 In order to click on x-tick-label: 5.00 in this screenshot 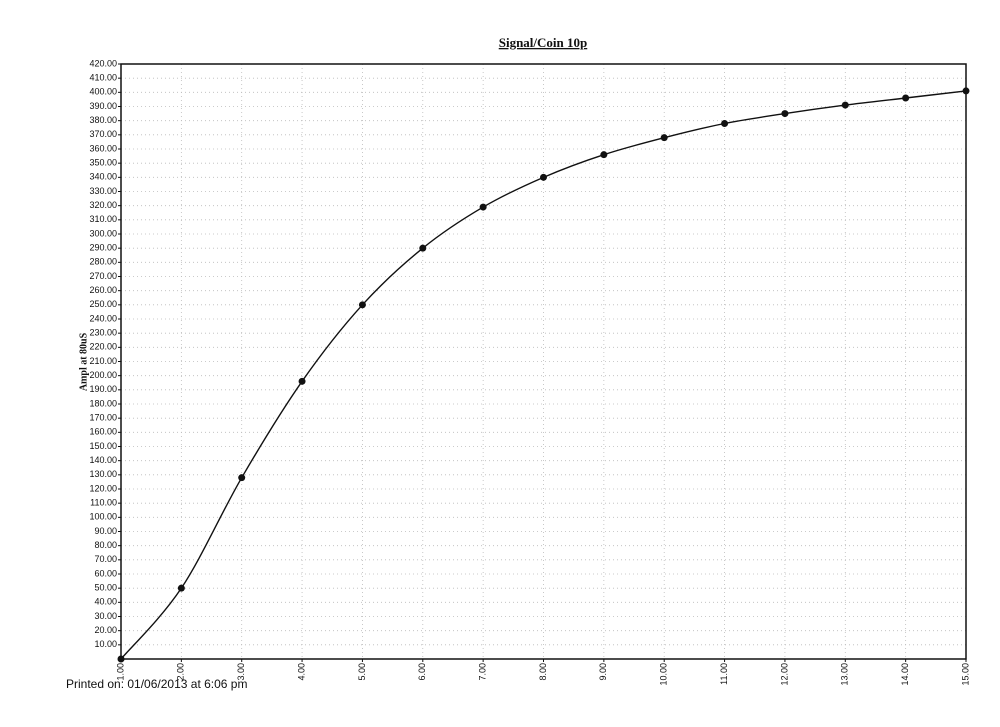, I will do `click(362, 672)`.